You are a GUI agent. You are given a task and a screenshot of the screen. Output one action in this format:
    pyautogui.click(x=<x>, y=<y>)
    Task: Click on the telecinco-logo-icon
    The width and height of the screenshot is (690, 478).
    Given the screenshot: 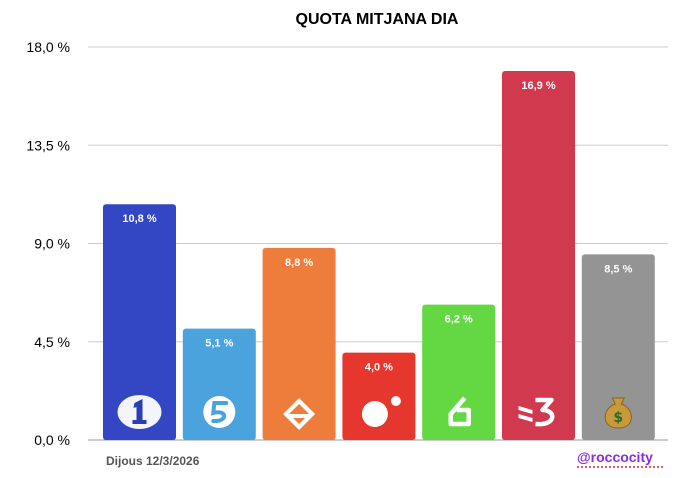 What is the action you would take?
    pyautogui.click(x=219, y=412)
    